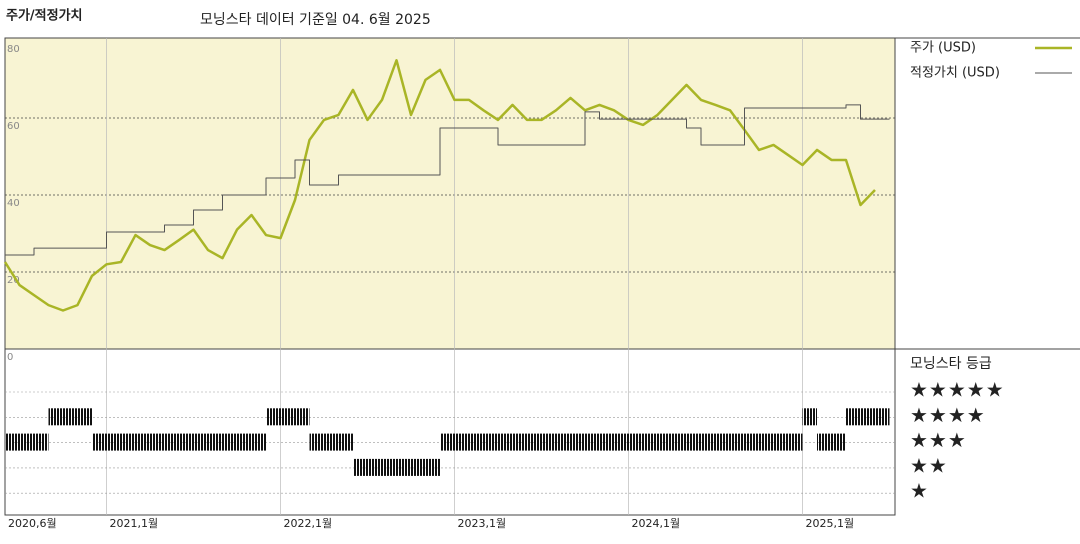  I want to click on x-tick-label: 2021,1월, so click(134, 523).